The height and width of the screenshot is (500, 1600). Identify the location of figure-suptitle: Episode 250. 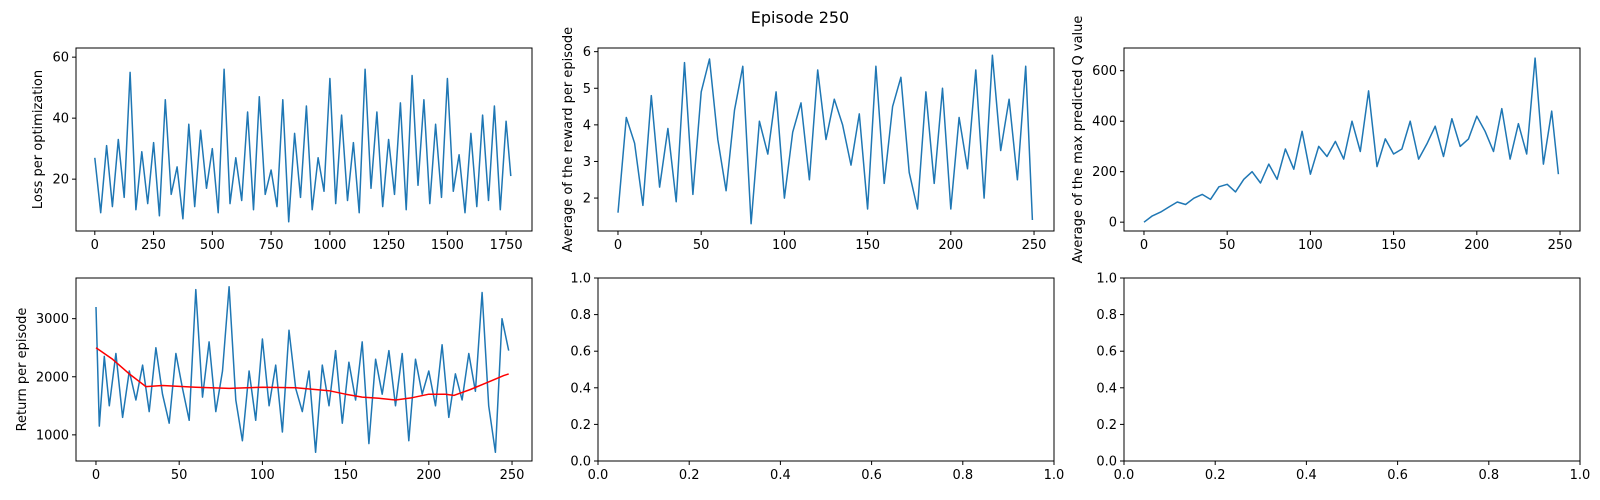
(800, 17).